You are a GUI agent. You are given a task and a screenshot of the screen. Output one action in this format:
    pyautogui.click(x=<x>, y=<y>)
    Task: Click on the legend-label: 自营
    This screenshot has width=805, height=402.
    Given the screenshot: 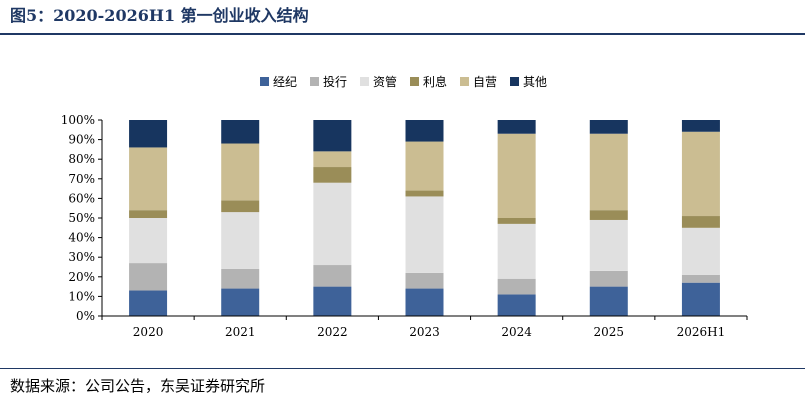 What is the action you would take?
    pyautogui.click(x=485, y=82)
    